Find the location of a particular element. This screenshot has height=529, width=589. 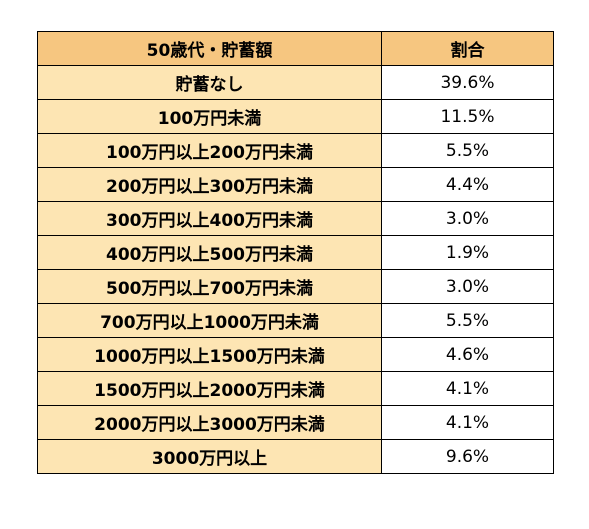

table-row: 3000万円以上 9.6% is located at coordinates (295, 456).